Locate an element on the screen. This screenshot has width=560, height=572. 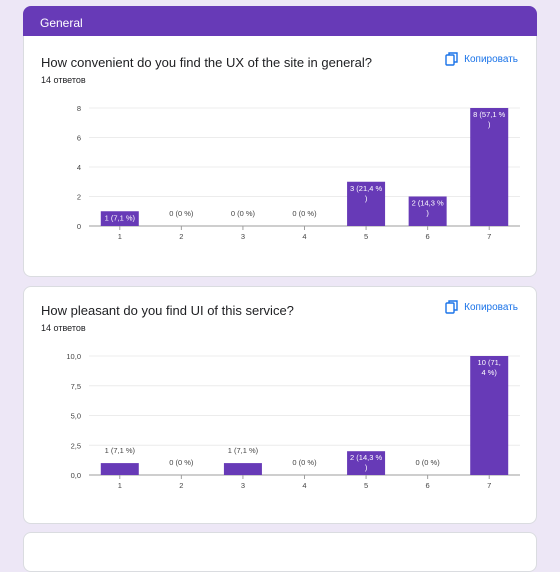
data-label: 3 (21,4 %) is located at coordinates (366, 193).